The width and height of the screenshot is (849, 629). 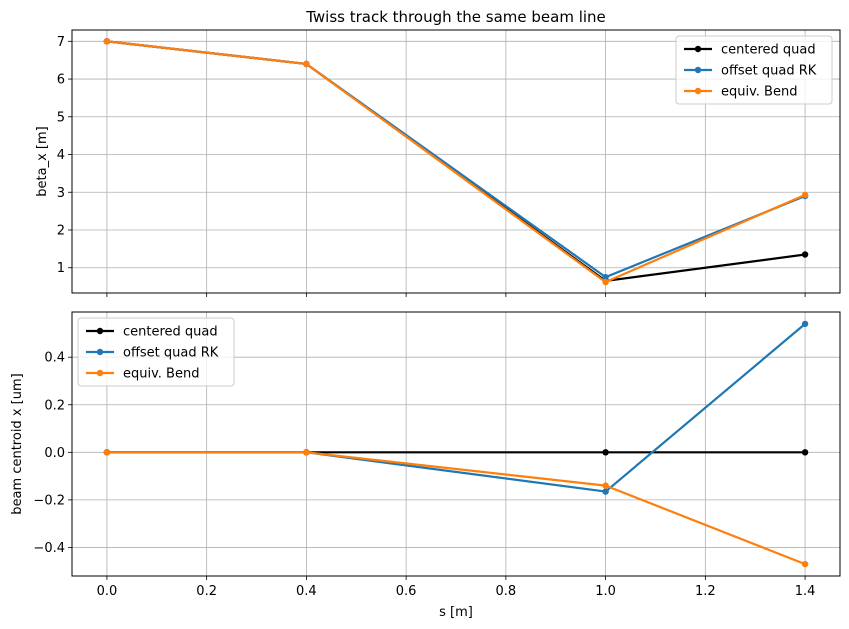 What do you see at coordinates (805, 591) in the screenshot?
I see `x-tick-label: 1.4` at bounding box center [805, 591].